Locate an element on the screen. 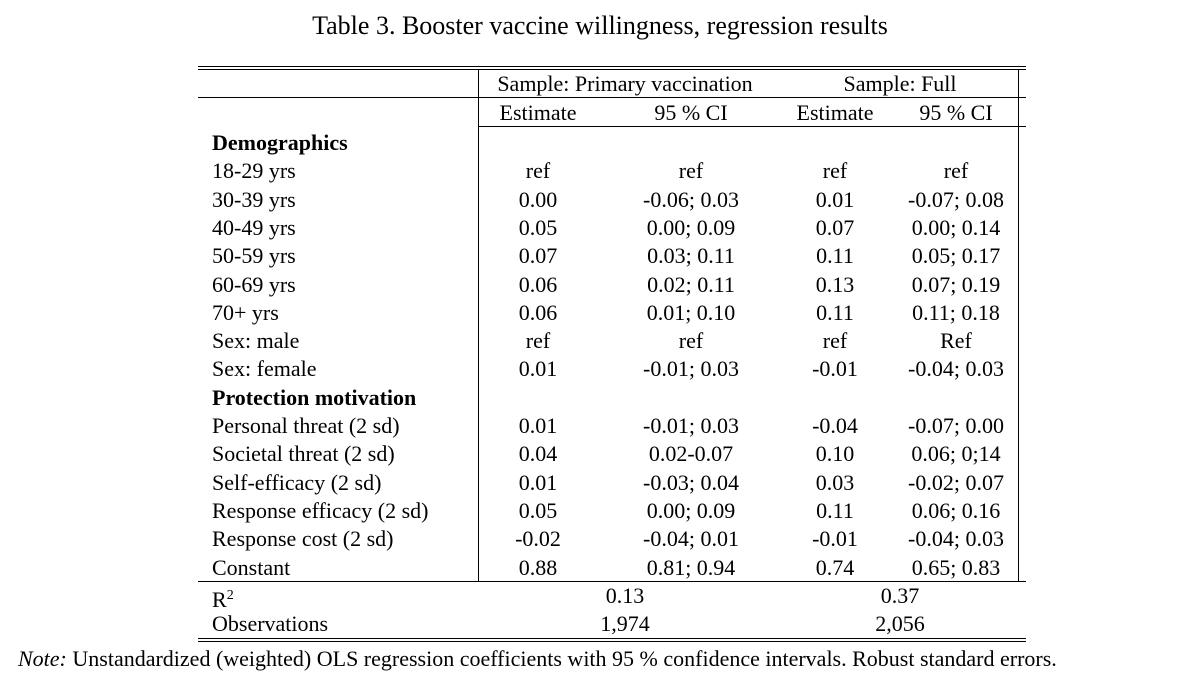 The image size is (1200, 682). estimate-primary: 0.00 is located at coordinates (538, 199).